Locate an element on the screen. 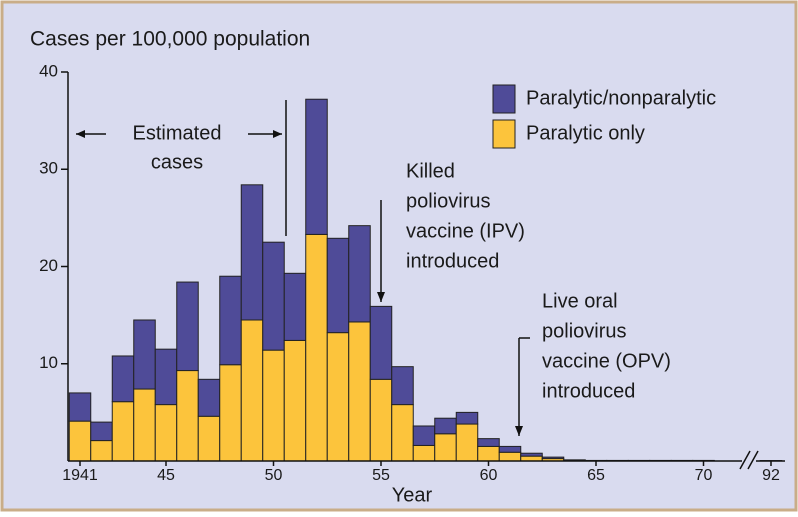 The height and width of the screenshot is (517, 798). legend-label: Paralytic/nonparalytic is located at coordinates (621, 98).